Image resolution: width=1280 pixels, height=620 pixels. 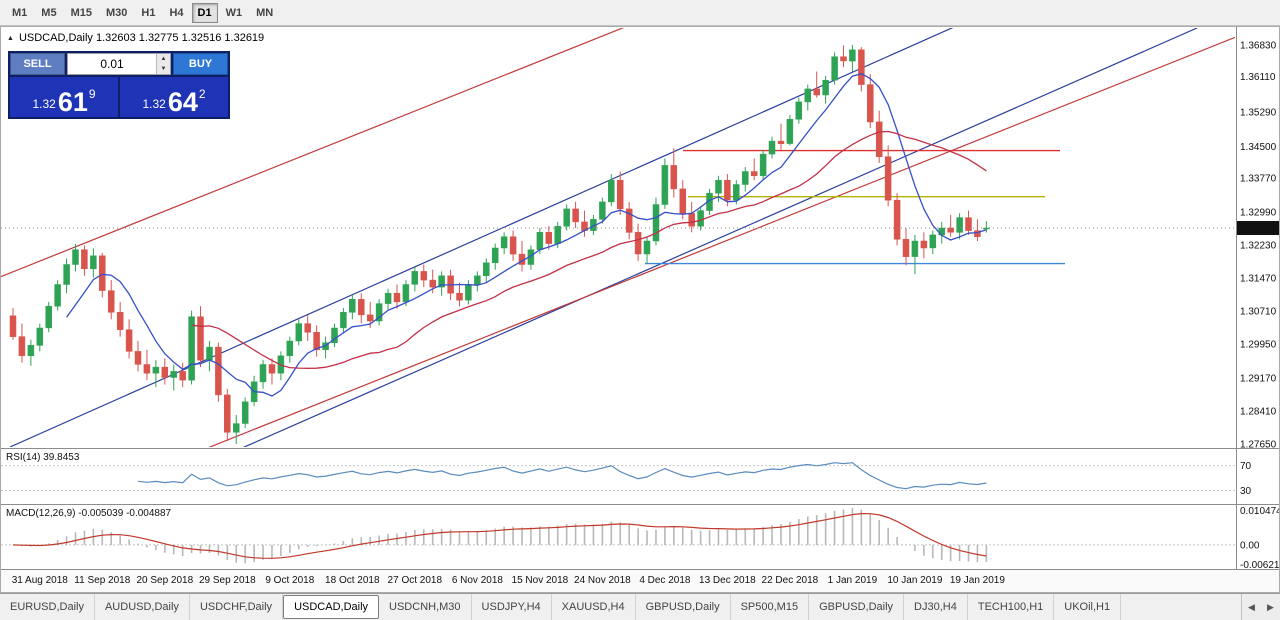 What do you see at coordinates (504, 536) in the screenshot?
I see `macd-histogram` at bounding box center [504, 536].